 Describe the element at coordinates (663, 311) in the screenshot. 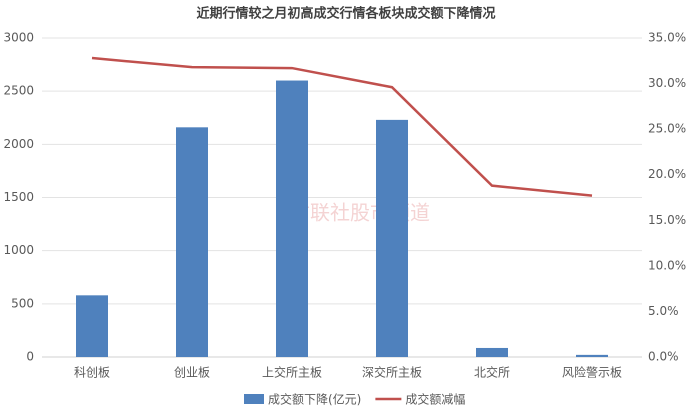

I see `y2-tick-label: 5.0%` at that location.